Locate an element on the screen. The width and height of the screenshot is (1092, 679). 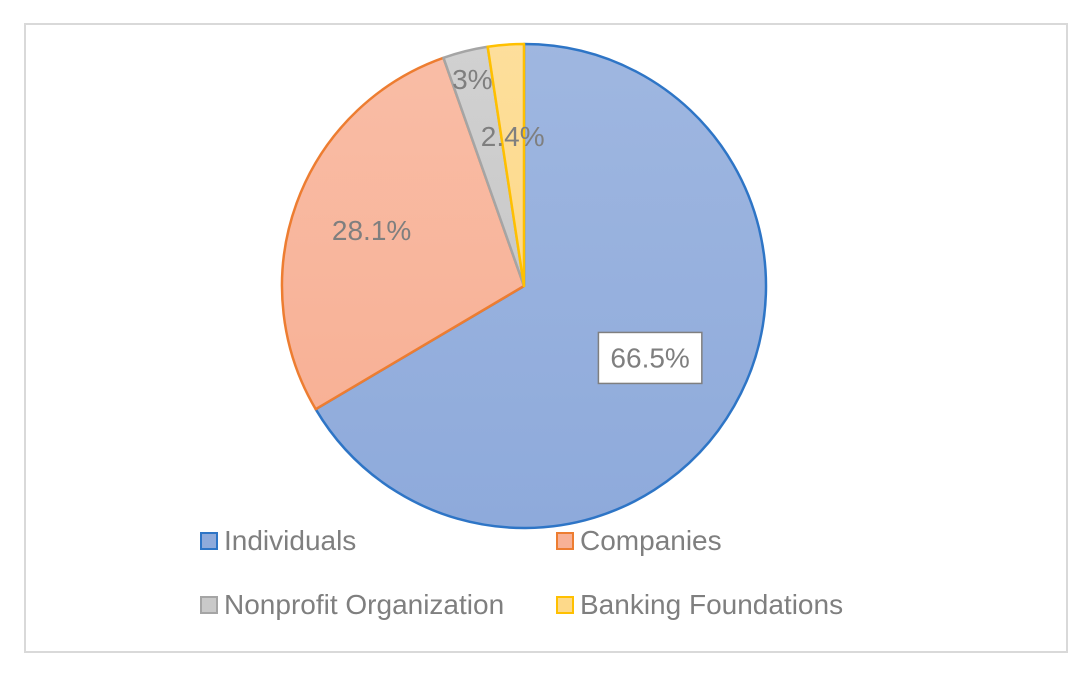
data-label-nonprofit-organization: 3% is located at coordinates (472, 79).